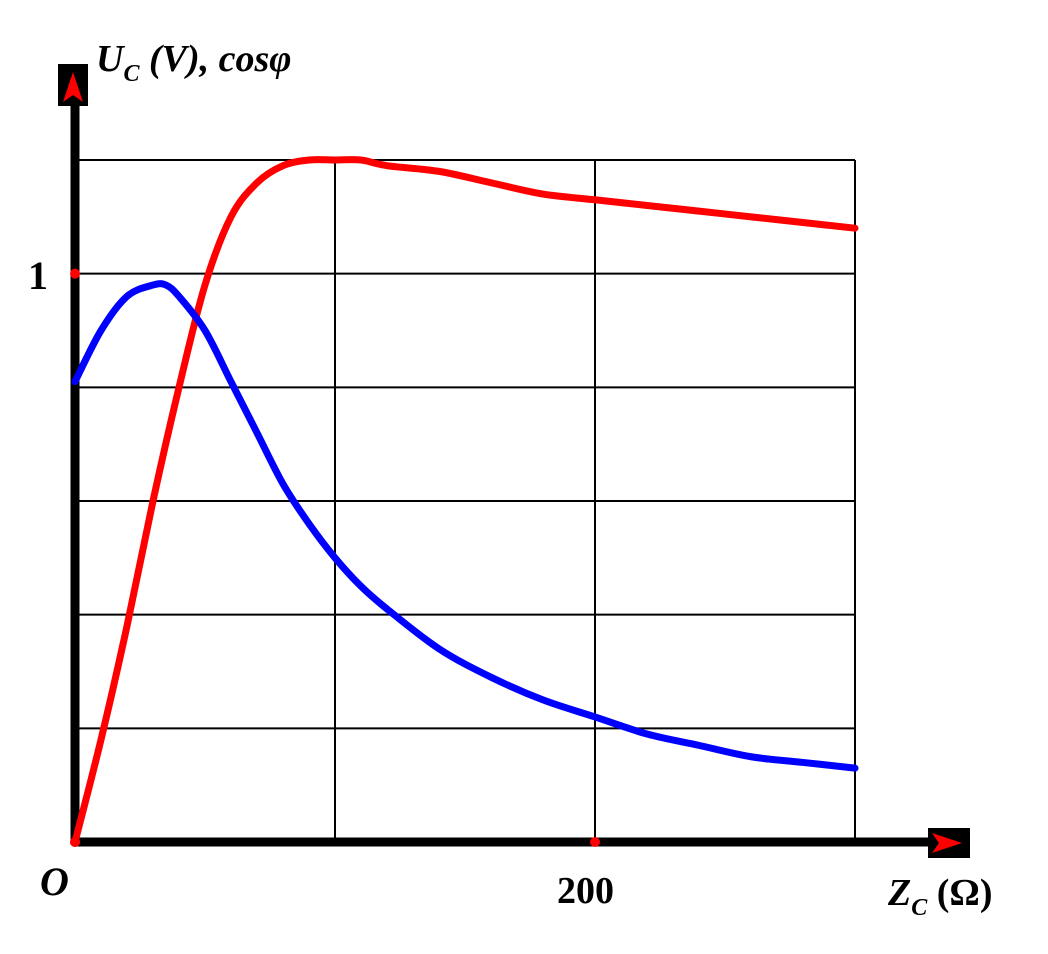 This screenshot has width=1048, height=954. Describe the element at coordinates (585, 891) in the screenshot. I see `x-tick-label: 200` at that location.